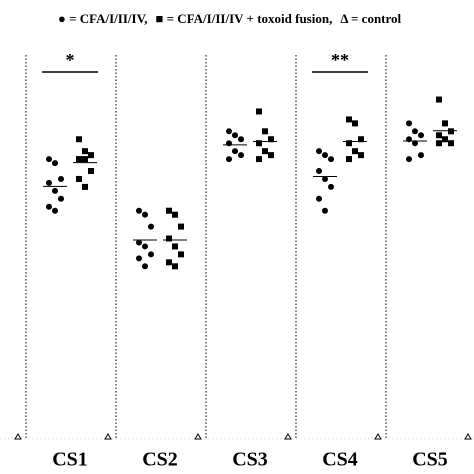  Describe the element at coordinates (250, 460) in the screenshot. I see `x-tick-label: CS3` at that location.